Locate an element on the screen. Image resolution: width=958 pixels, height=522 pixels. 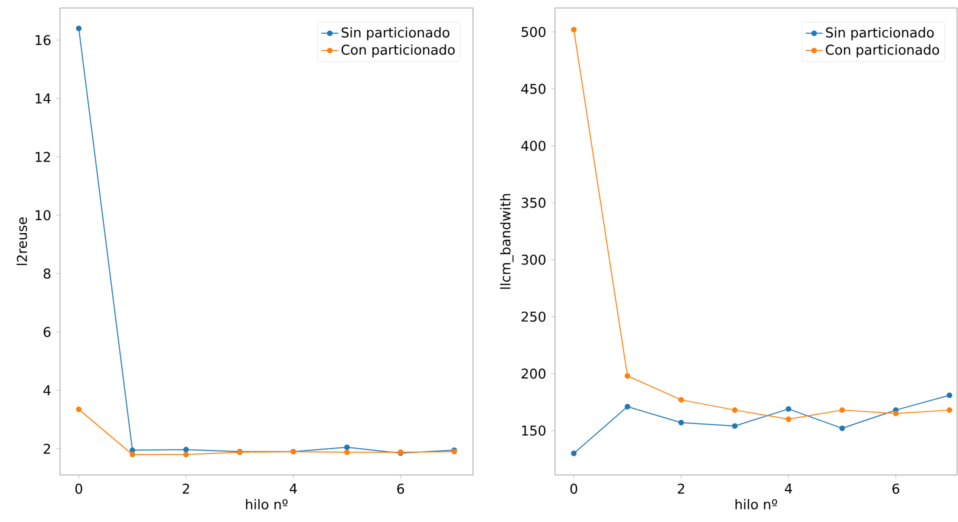
y-tick-label: 4 is located at coordinates (47, 390).